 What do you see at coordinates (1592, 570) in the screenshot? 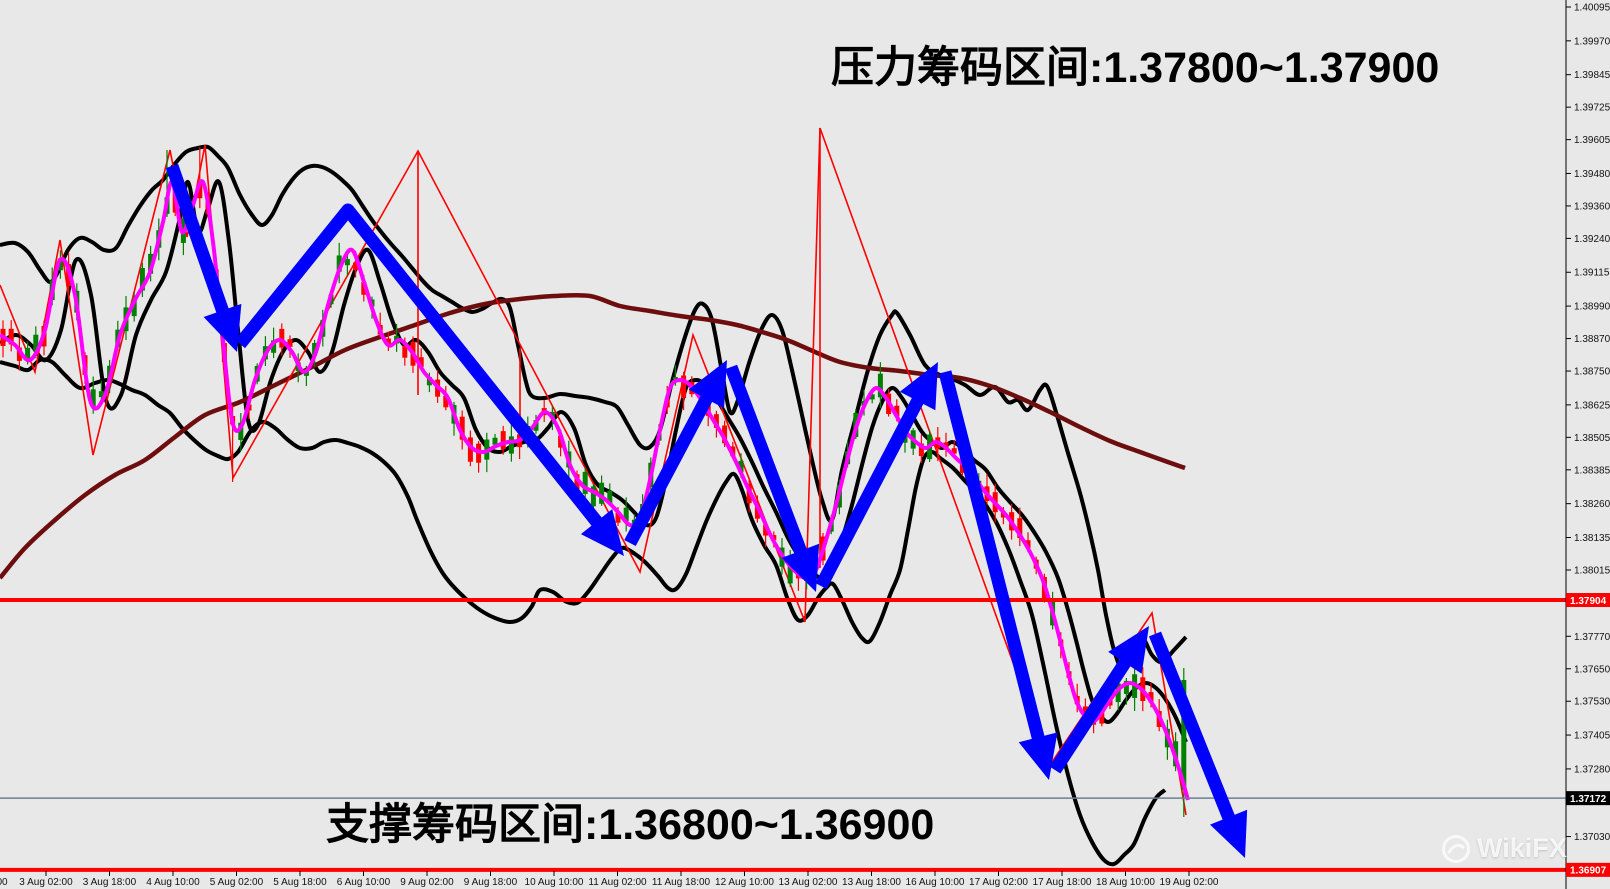
I see `price-axis-label: 1.38015` at bounding box center [1592, 570].